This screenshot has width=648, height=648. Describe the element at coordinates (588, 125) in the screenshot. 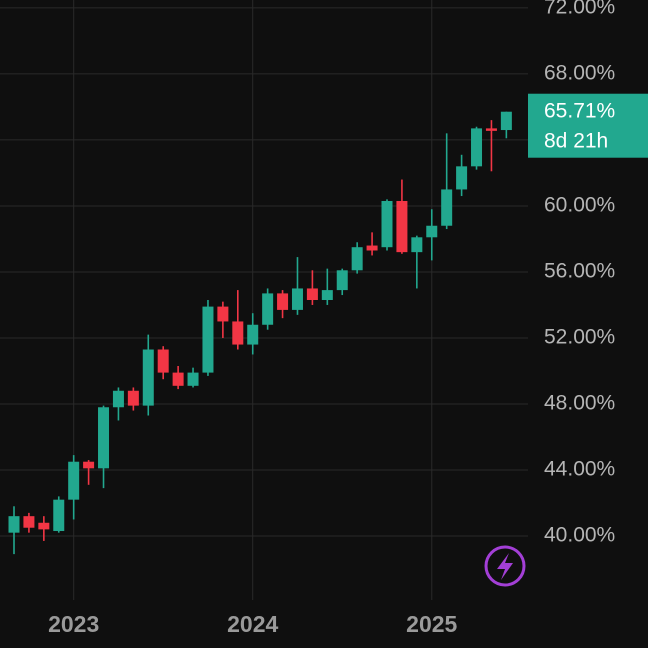

I see `price-tag` at that location.